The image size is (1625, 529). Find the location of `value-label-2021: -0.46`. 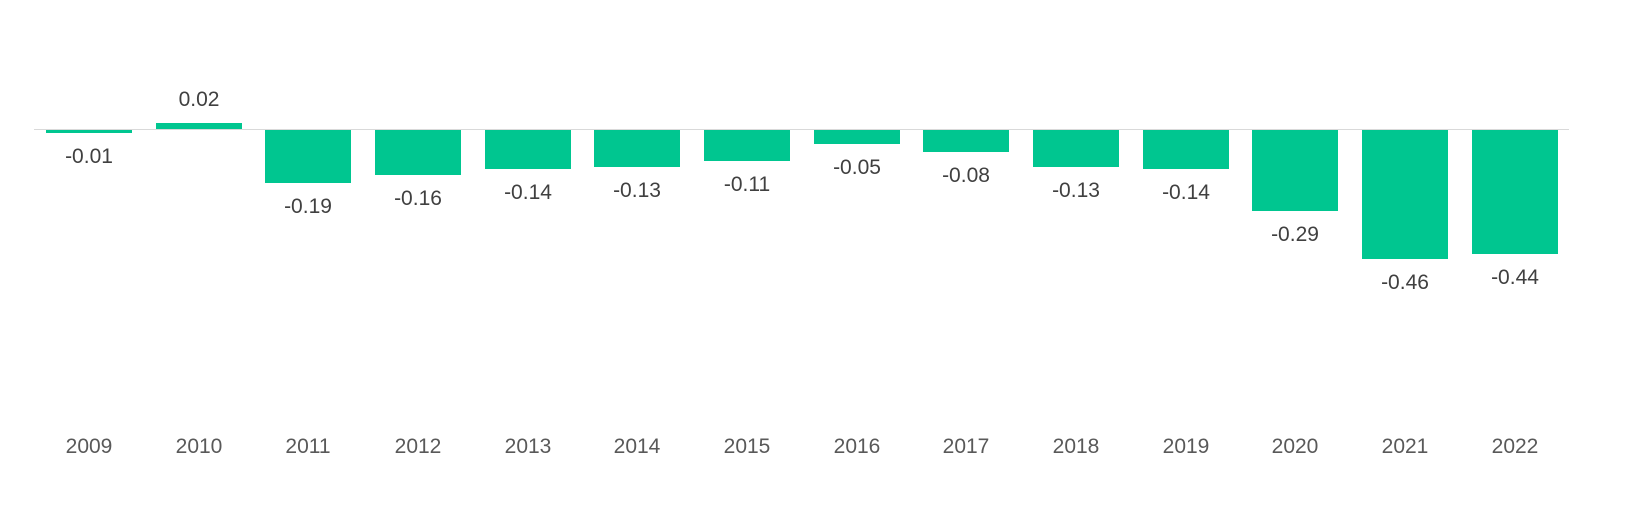

value-label-2021: -0.46 is located at coordinates (1405, 282).